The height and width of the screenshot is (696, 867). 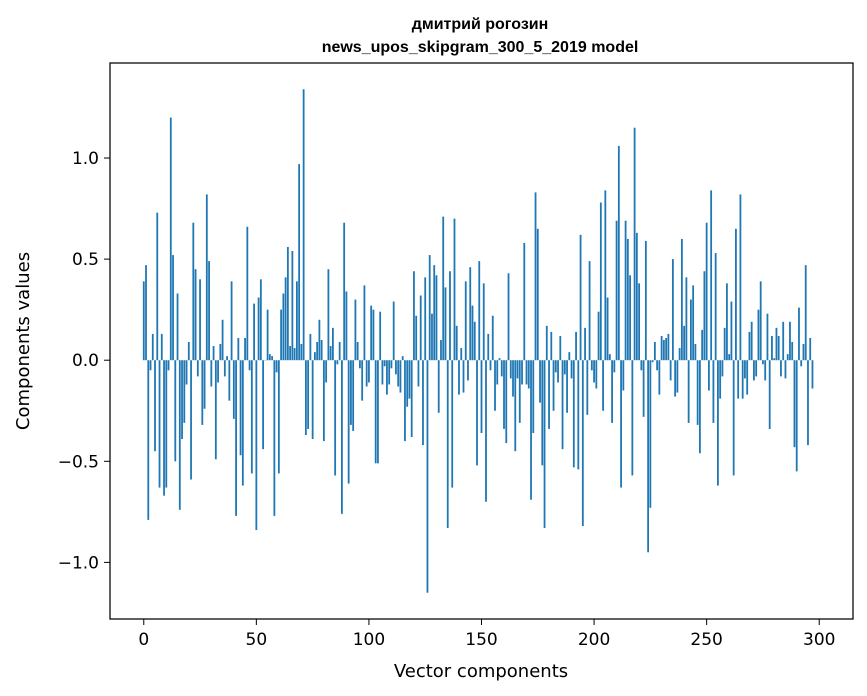 What do you see at coordinates (78, 462) in the screenshot?
I see `y-tick-label: −0.5` at bounding box center [78, 462].